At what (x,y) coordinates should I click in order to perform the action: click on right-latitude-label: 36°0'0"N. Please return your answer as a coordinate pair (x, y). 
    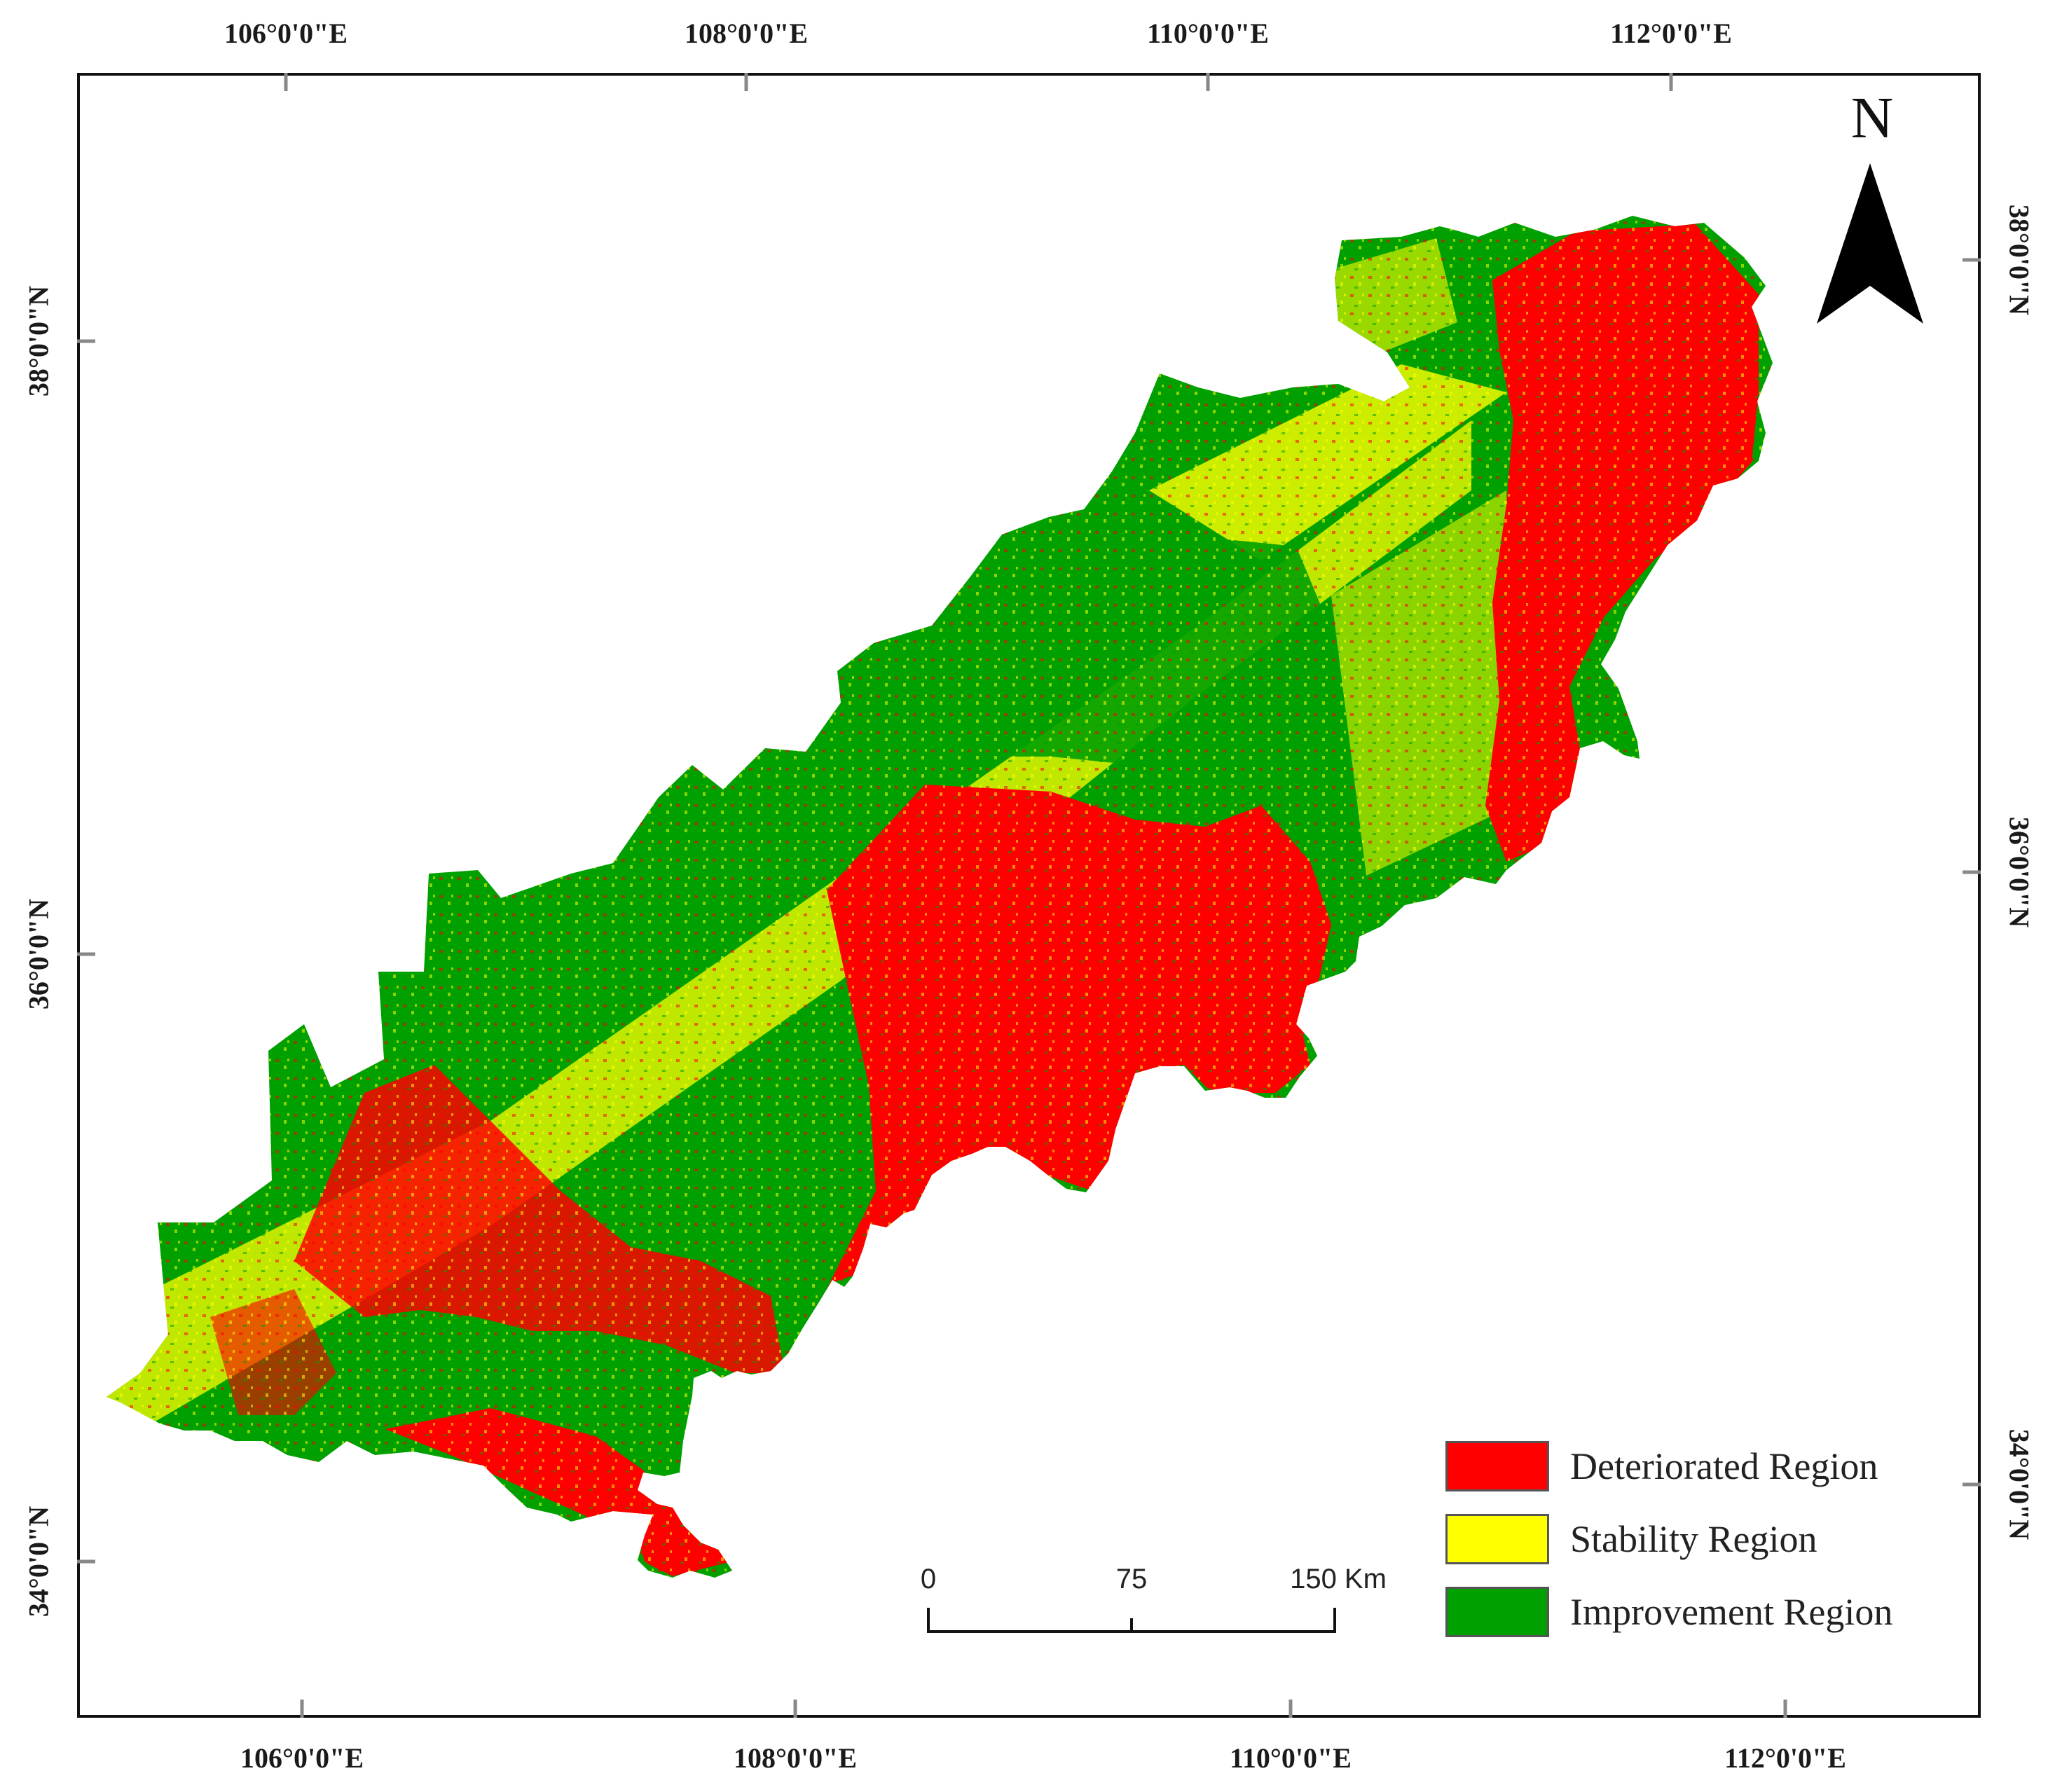
    Looking at the image, I should click on (2019, 872).